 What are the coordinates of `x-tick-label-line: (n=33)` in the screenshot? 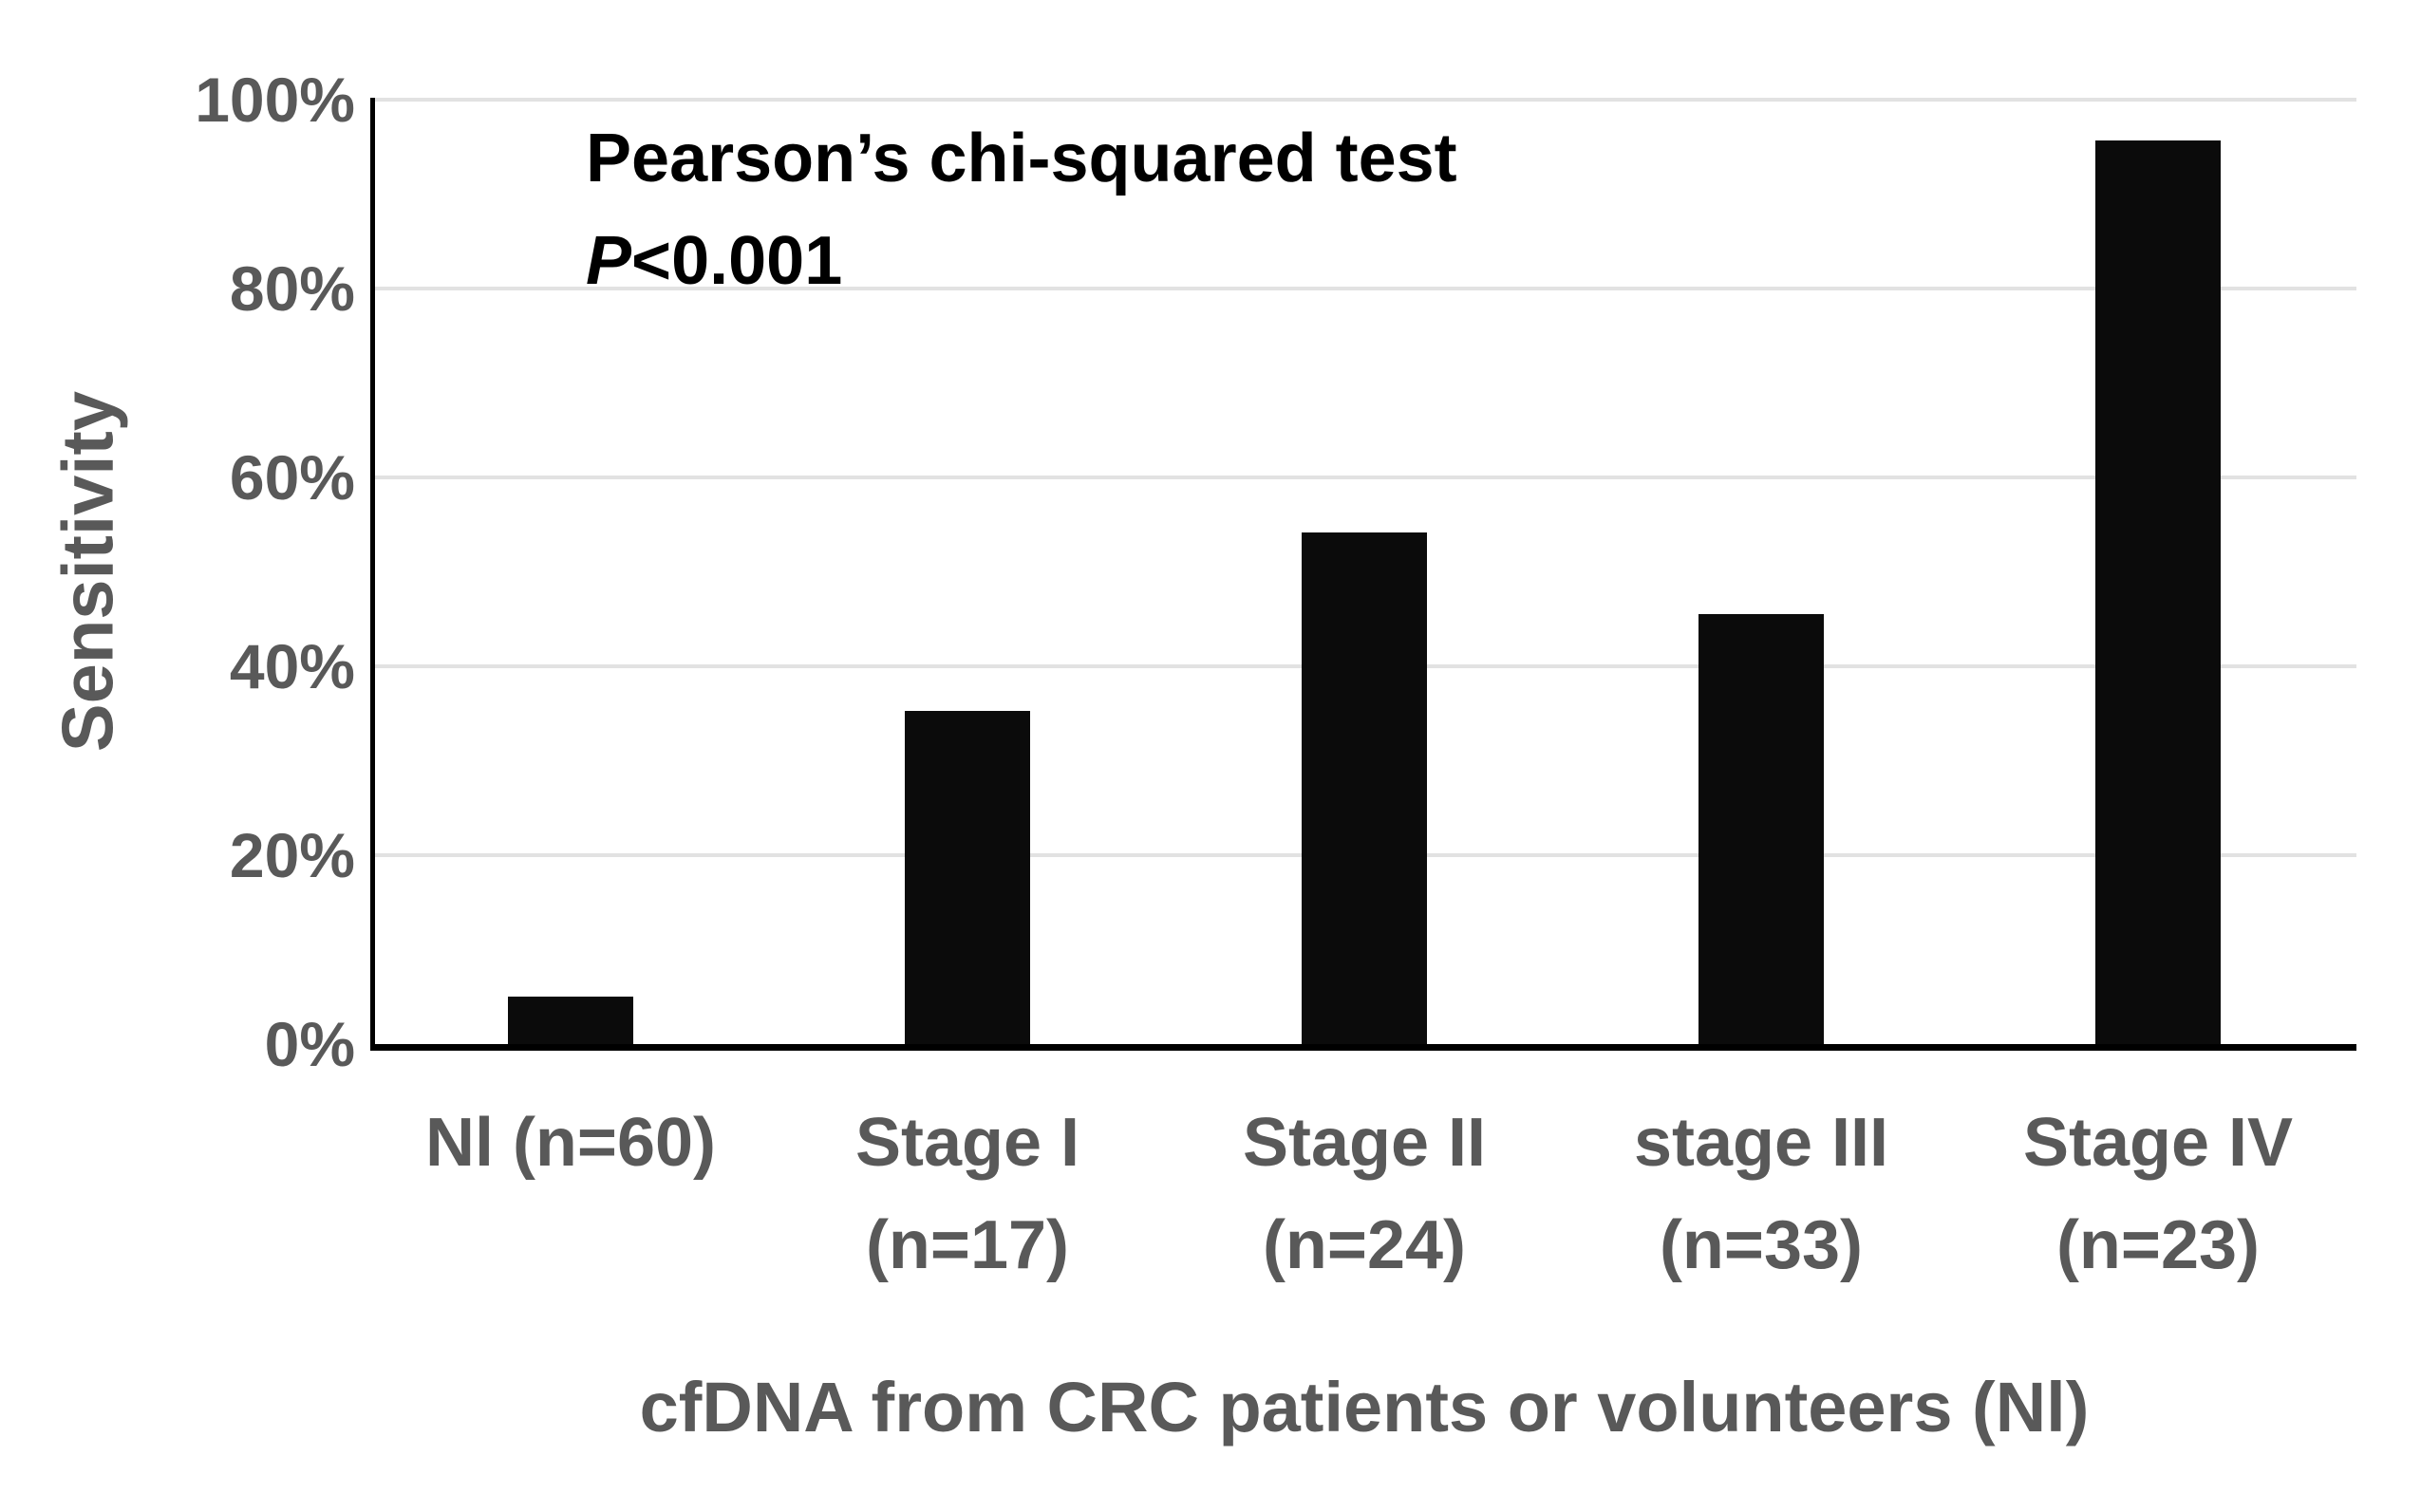 It's located at (1762, 1245).